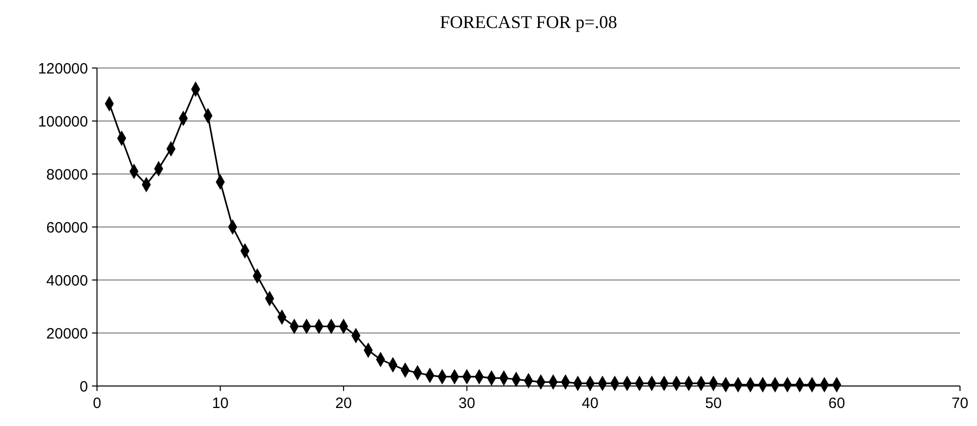 This screenshot has height=426, width=977. Describe the element at coordinates (97, 403) in the screenshot. I see `x-tick-label: 0` at that location.